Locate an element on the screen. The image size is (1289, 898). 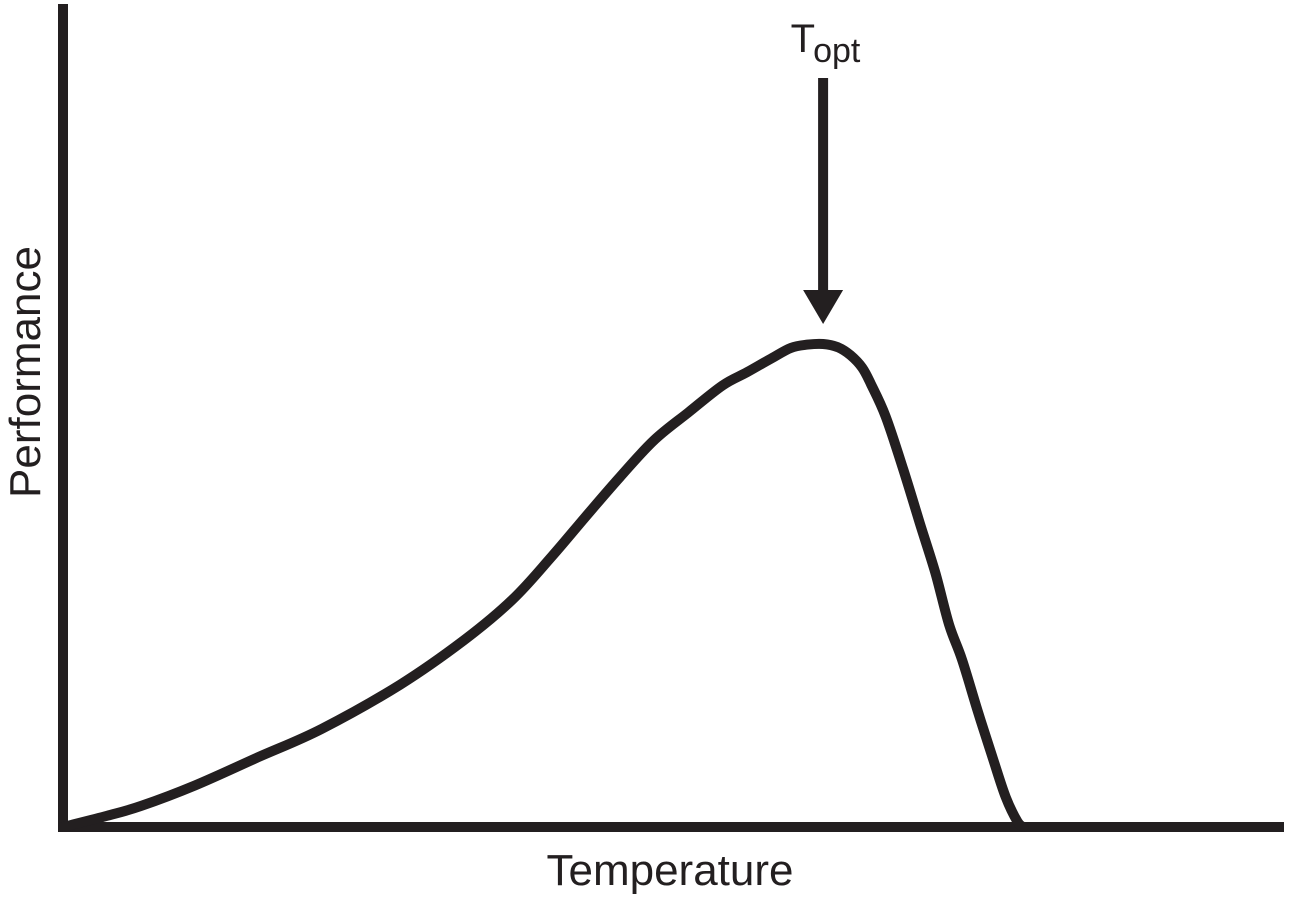
topt-label: T is located at coordinates (803, 39).